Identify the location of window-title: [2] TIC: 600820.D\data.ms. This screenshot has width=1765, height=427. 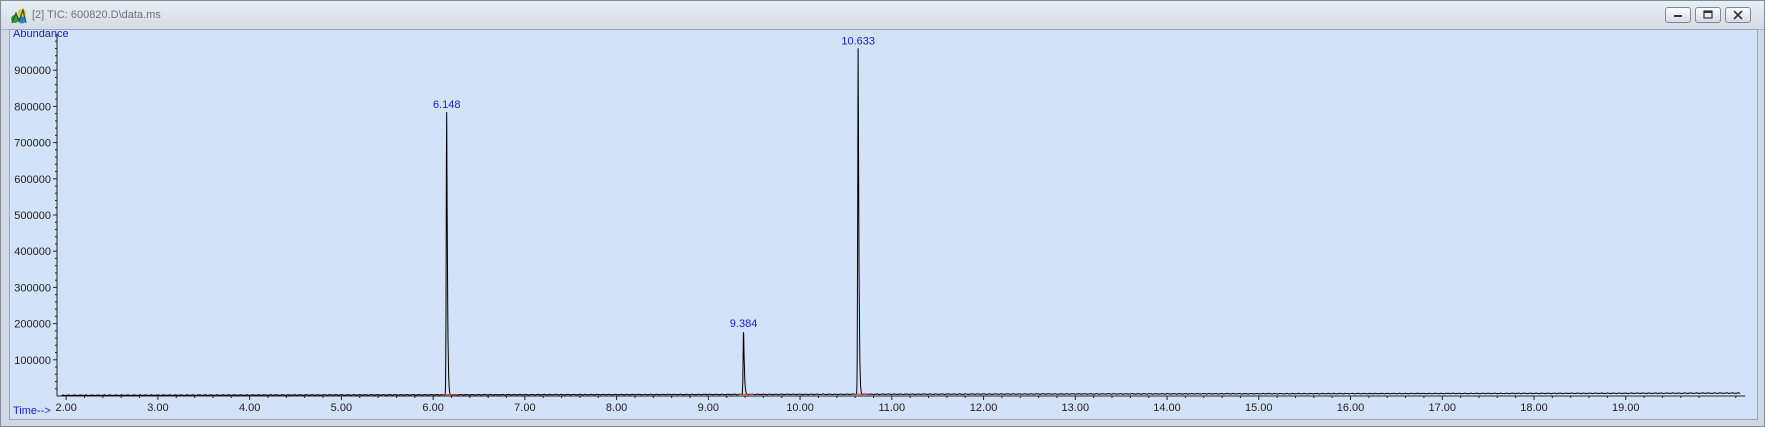
(96, 15).